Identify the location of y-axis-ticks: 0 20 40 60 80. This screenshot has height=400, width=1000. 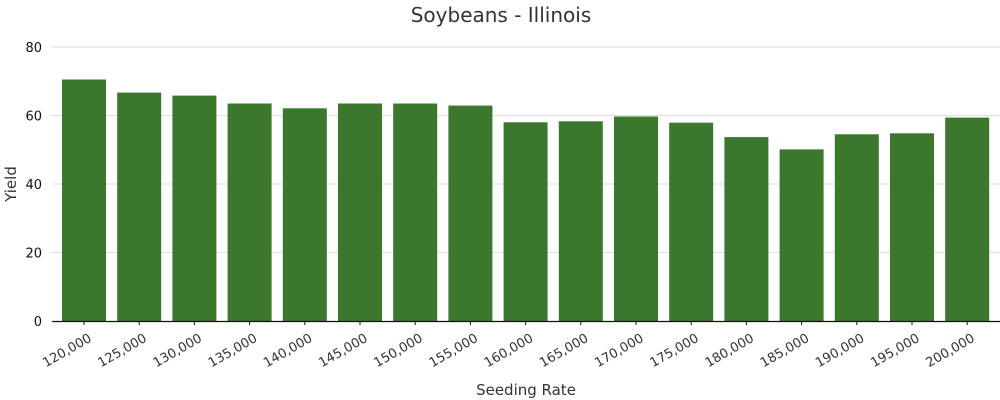
(33, 185).